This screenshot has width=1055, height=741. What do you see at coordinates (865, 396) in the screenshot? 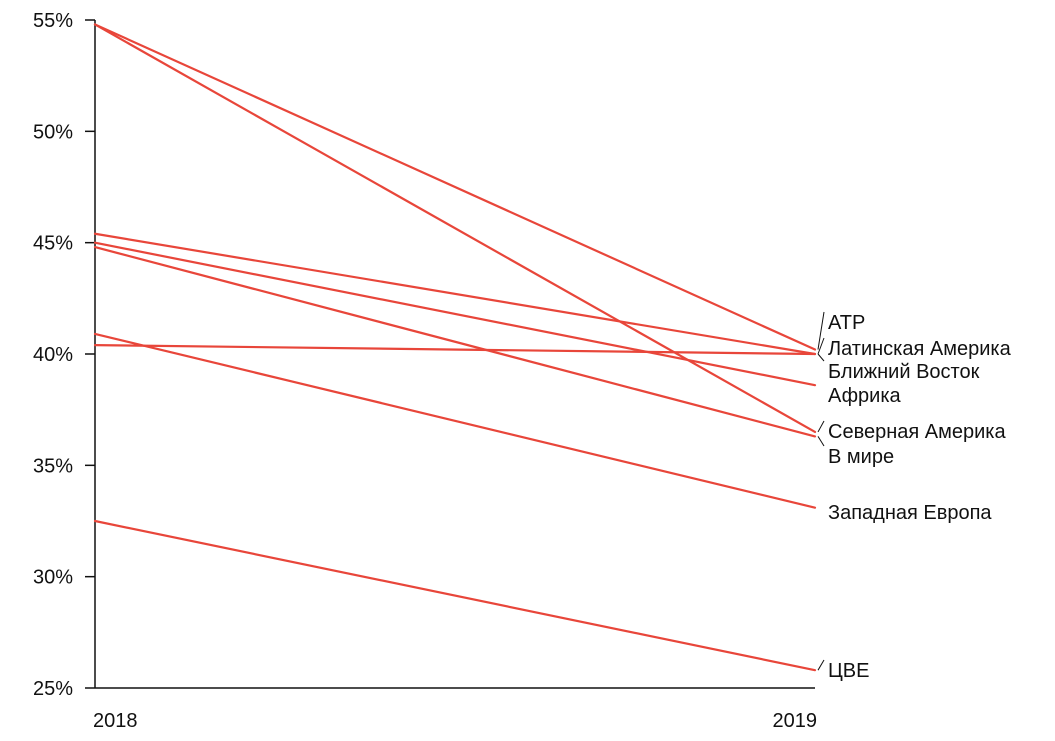
I see `series-label: Африка` at bounding box center [865, 396].